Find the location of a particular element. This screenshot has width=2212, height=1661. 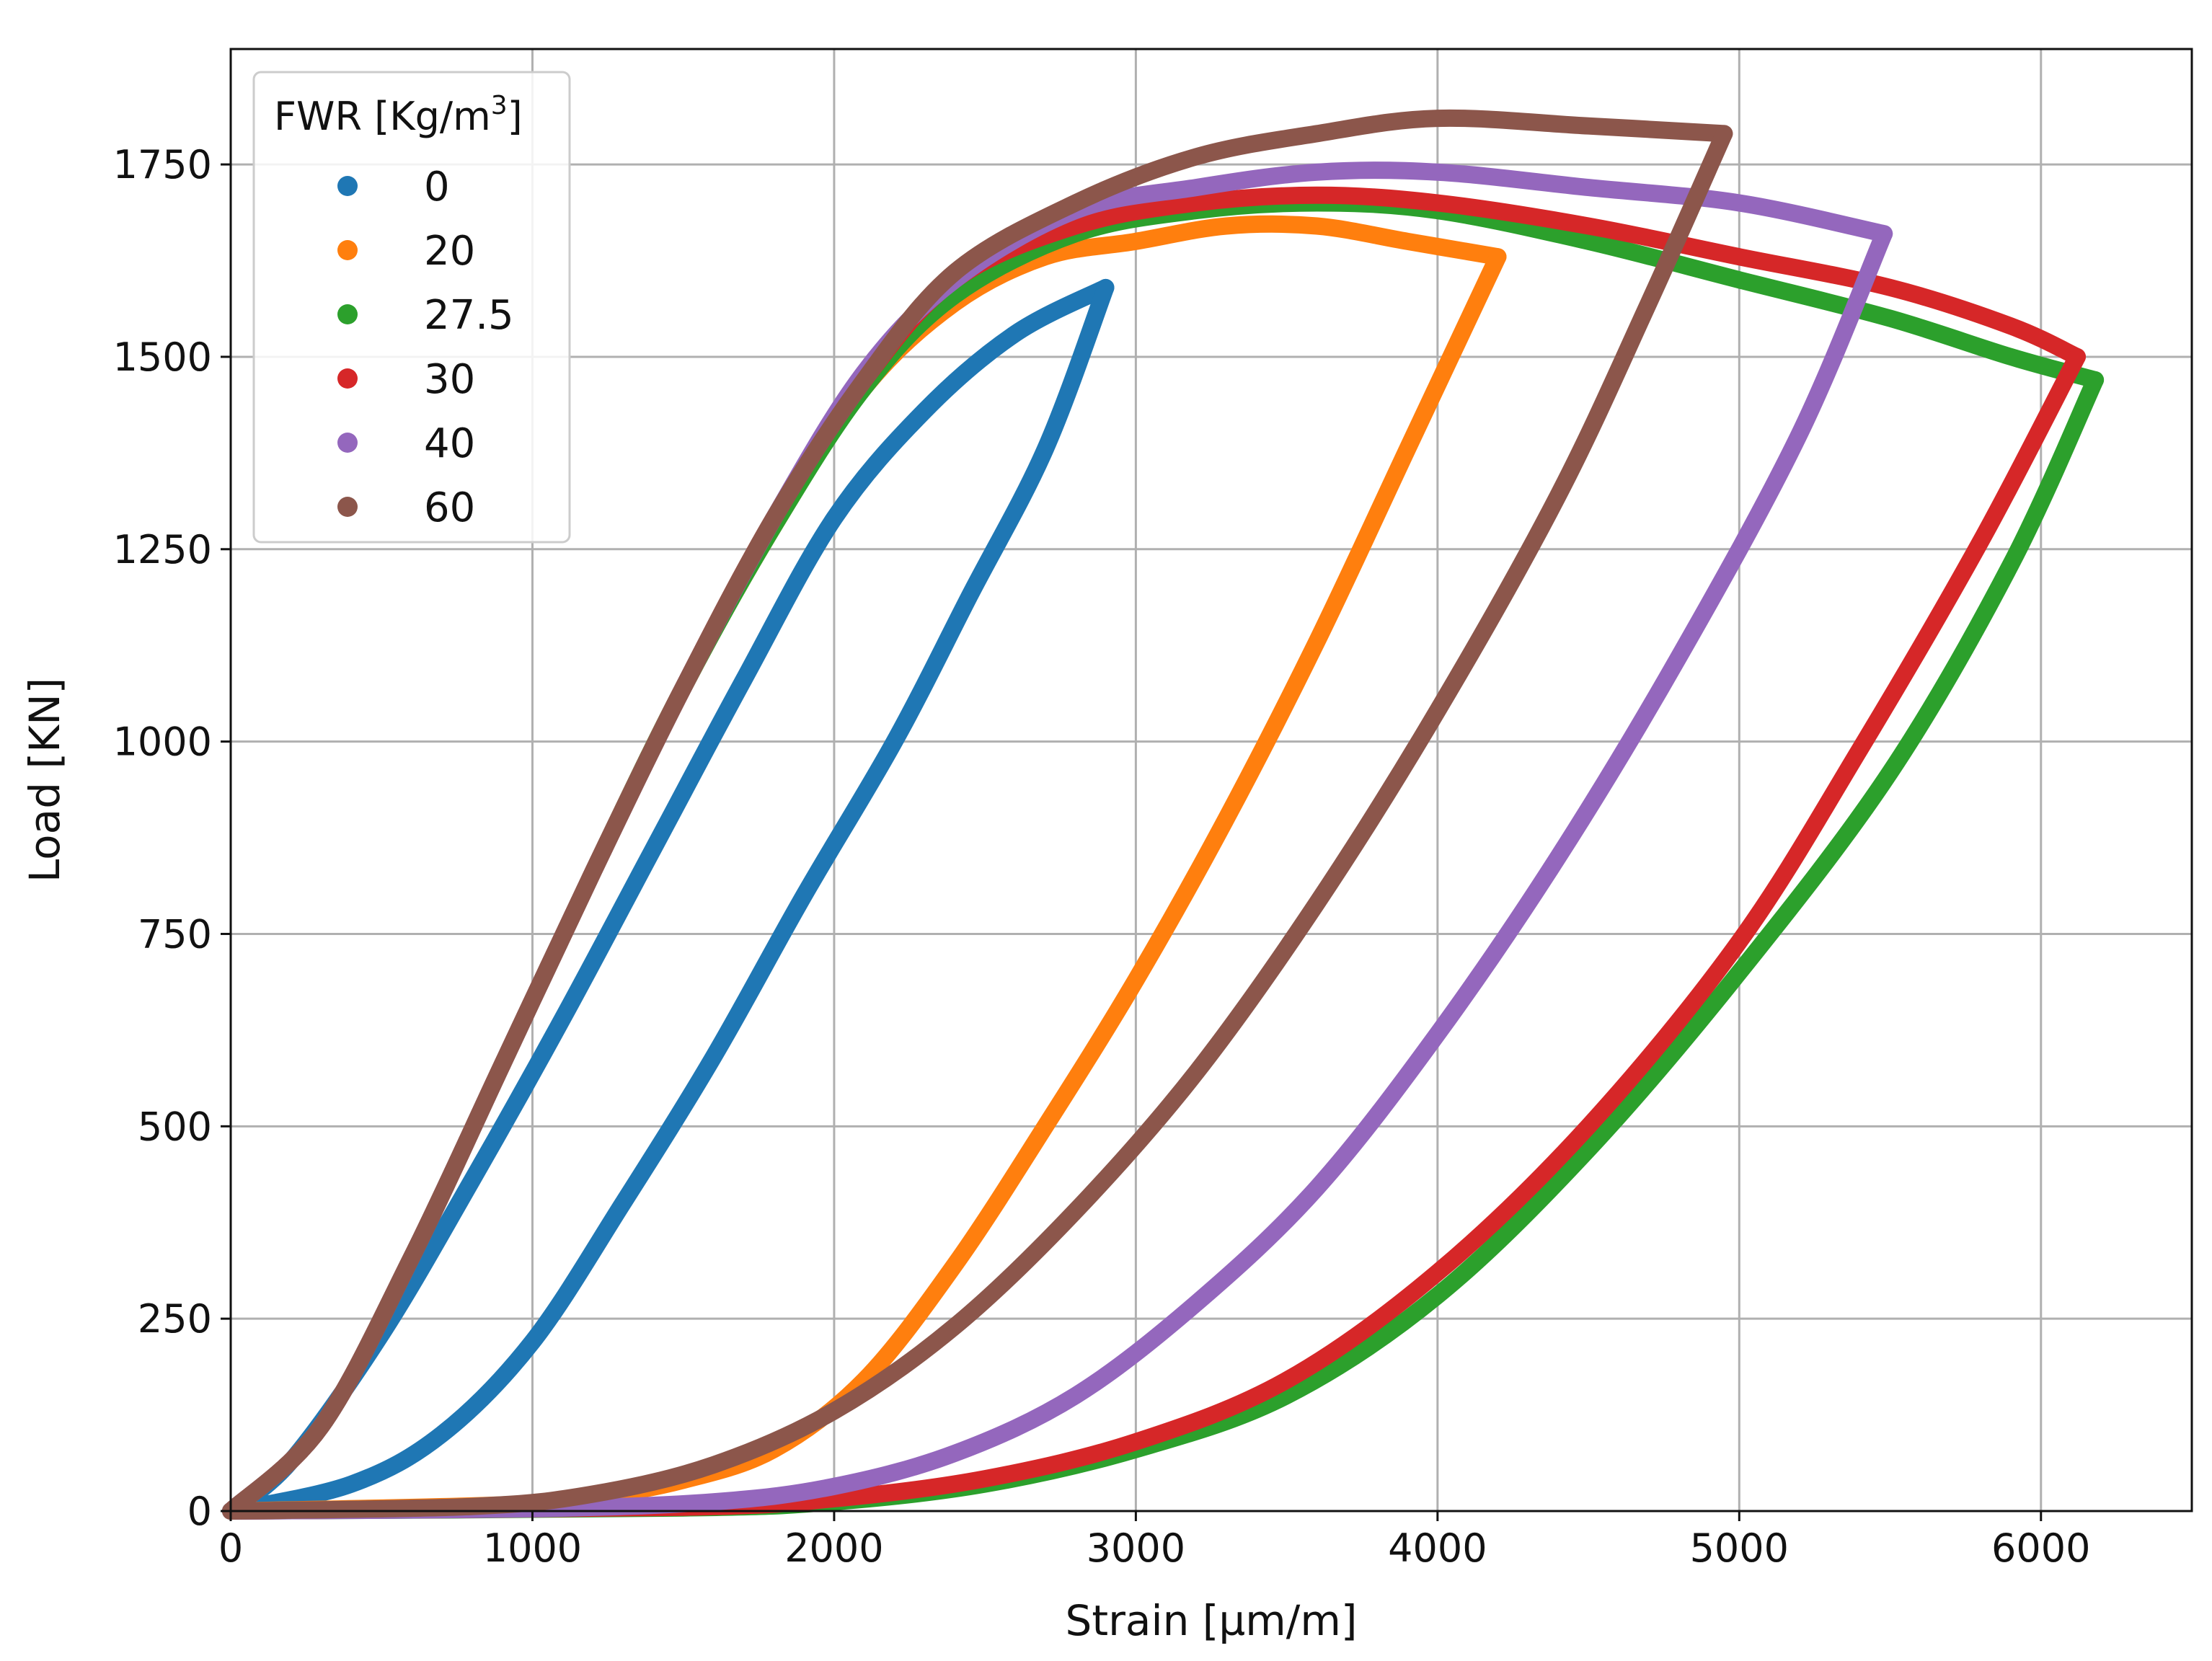

y-tick-label: 500 is located at coordinates (175, 1126).